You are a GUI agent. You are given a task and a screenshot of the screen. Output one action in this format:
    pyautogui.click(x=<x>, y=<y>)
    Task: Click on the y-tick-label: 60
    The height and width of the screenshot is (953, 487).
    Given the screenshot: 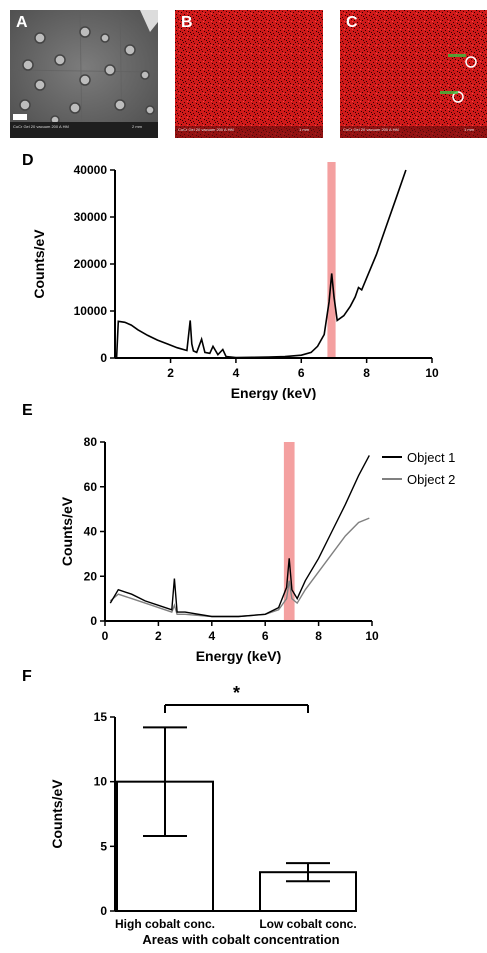 What is the action you would take?
    pyautogui.click(x=91, y=487)
    